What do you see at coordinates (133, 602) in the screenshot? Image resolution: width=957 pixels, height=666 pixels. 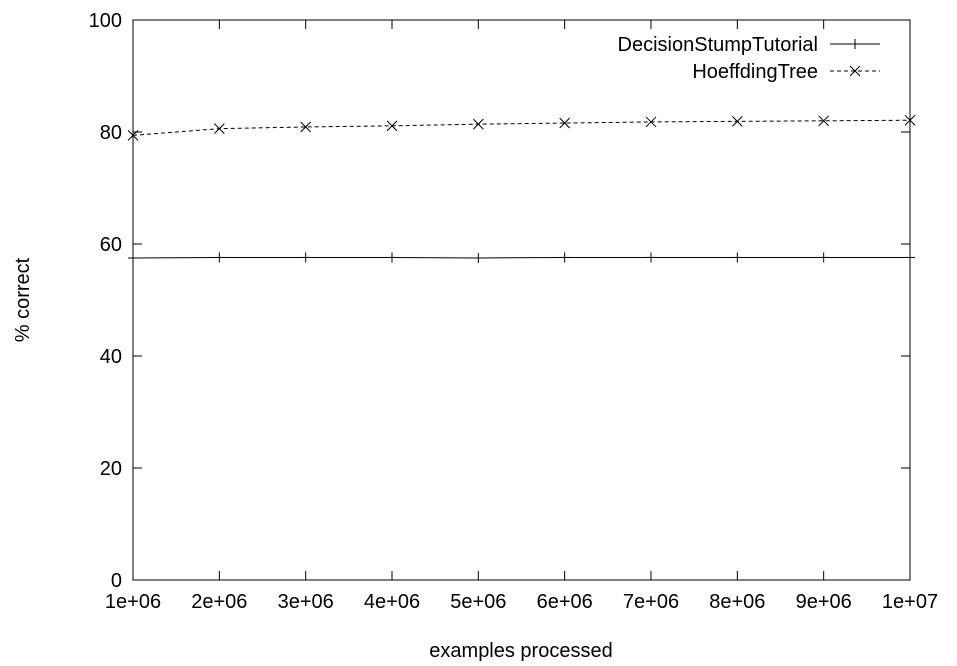 I see `x-tick-label: 1e+06` at bounding box center [133, 602].